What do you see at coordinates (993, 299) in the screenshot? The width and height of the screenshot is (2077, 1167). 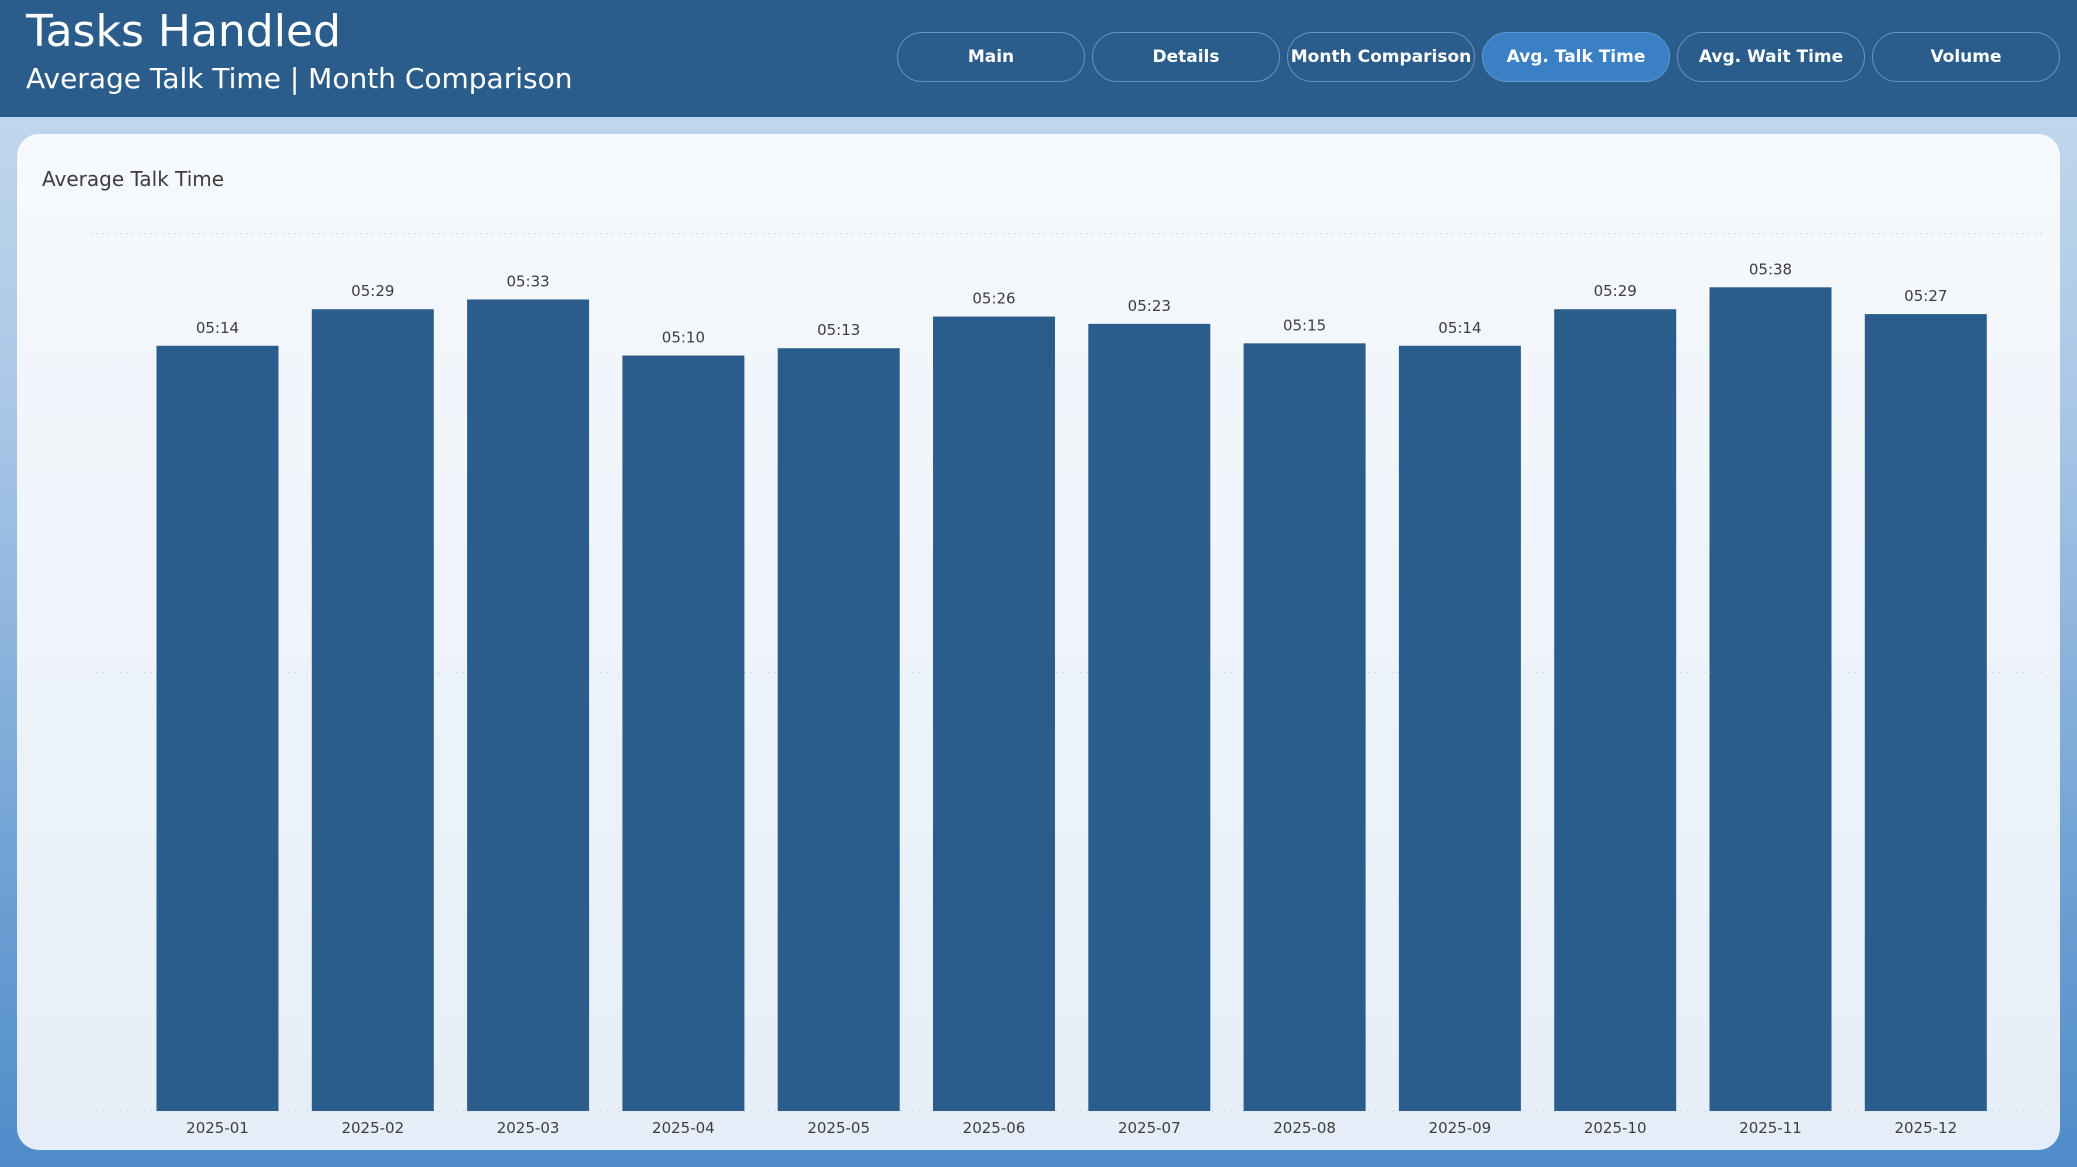 I see `data-label: 05:26` at bounding box center [993, 299].